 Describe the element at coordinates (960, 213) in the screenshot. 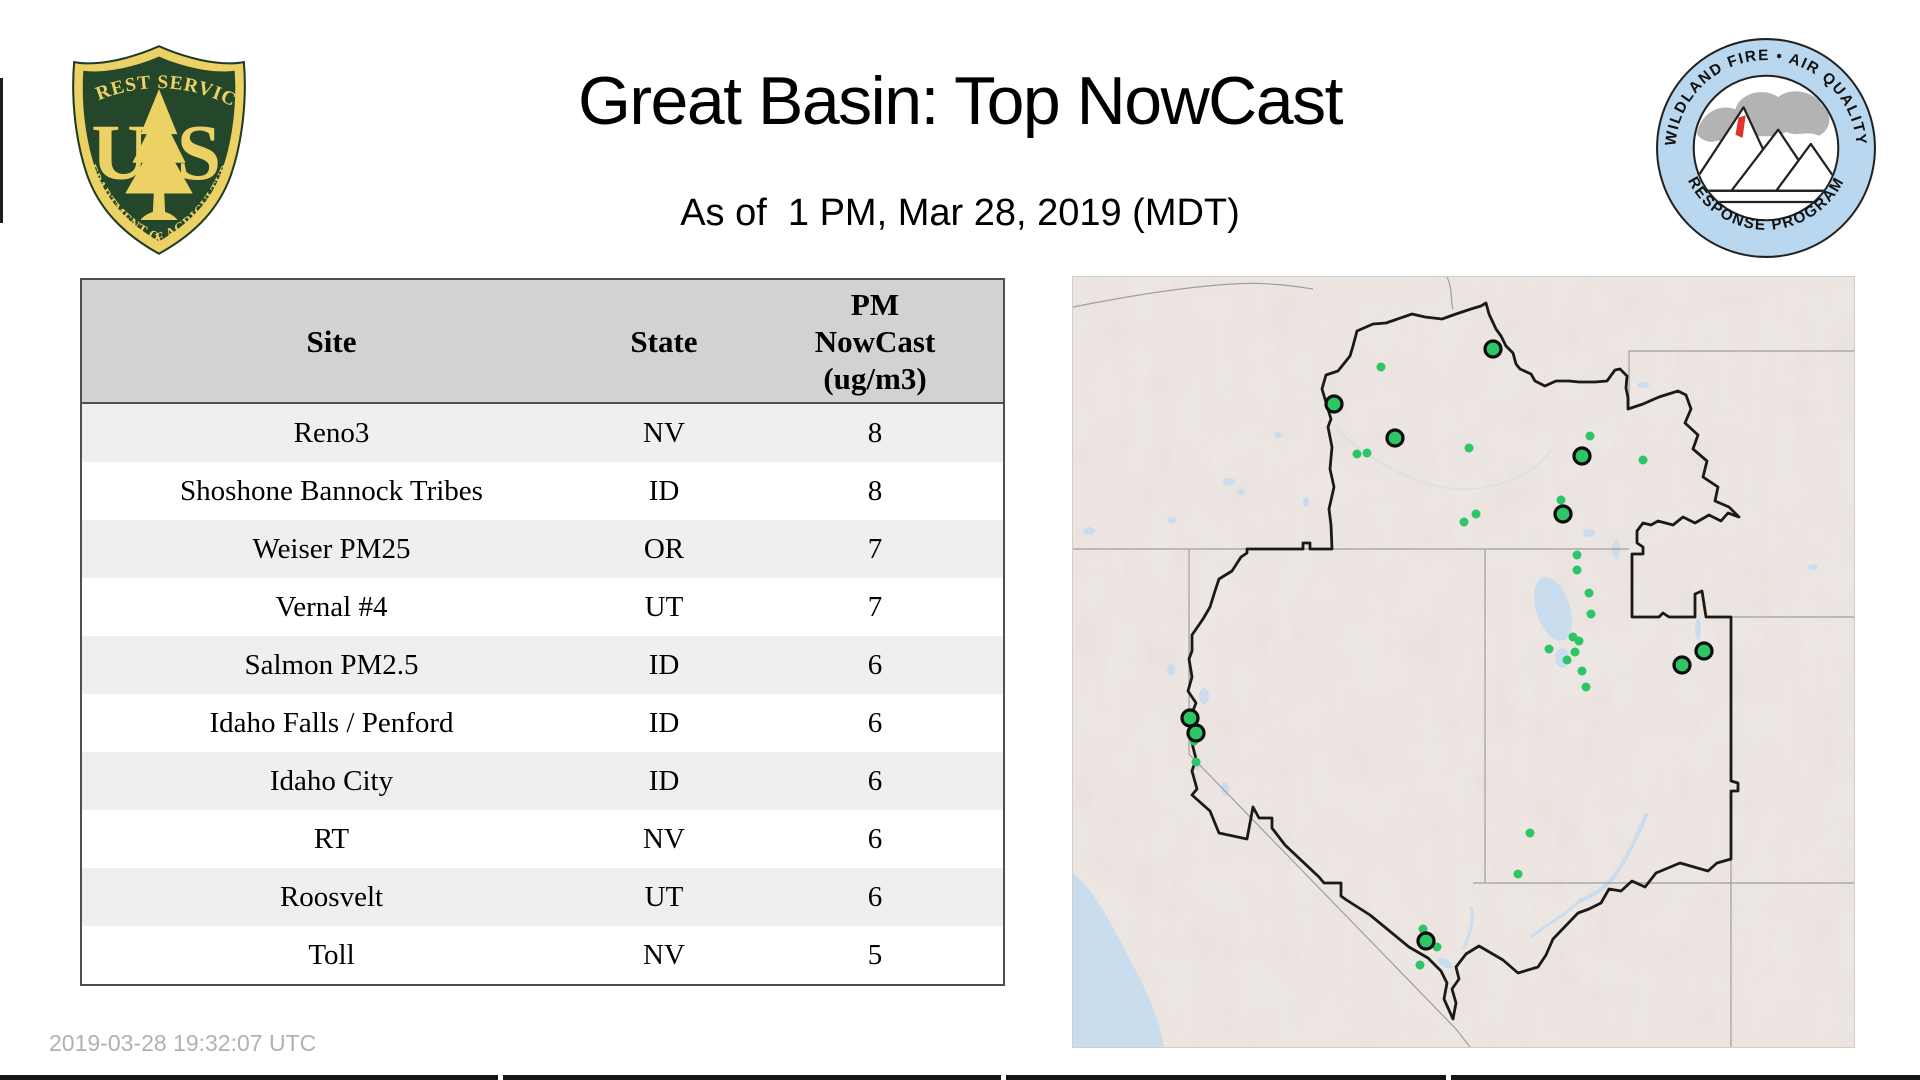

I see `page-subtitle: As of 1 PM, Mar 28, 2019 (MDT)` at that location.